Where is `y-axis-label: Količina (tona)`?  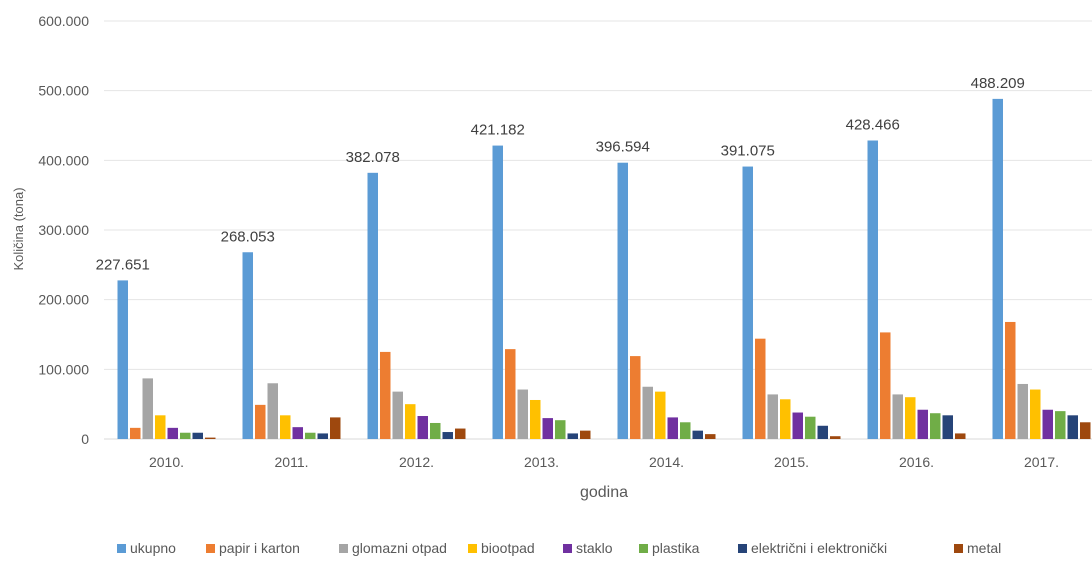 y-axis-label: Količina (tona) is located at coordinates (18, 228).